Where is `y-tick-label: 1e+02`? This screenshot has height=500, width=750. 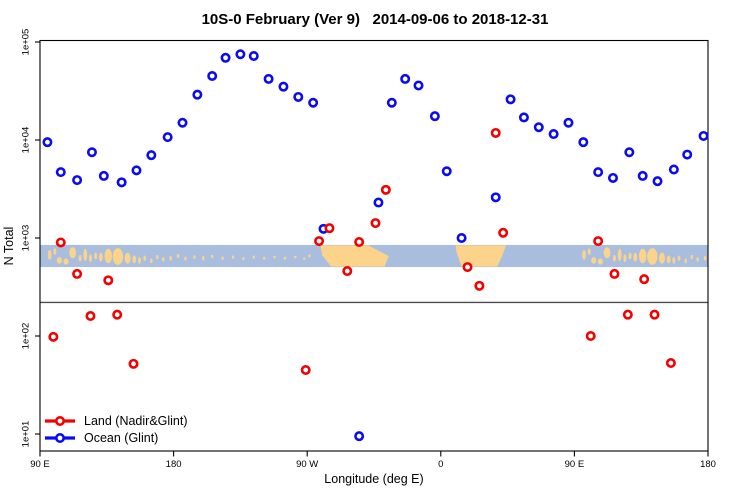 y-tick-label: 1e+02 is located at coordinates (26, 336).